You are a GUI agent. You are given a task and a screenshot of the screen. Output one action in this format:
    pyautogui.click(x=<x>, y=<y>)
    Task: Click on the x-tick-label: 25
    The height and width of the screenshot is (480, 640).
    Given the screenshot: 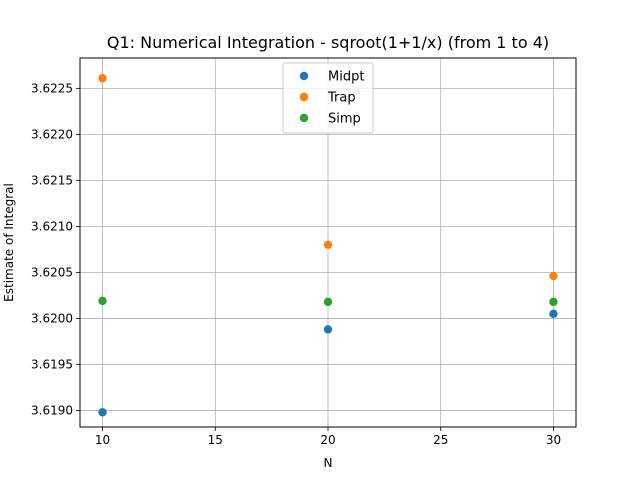 What is the action you would take?
    pyautogui.click(x=440, y=440)
    